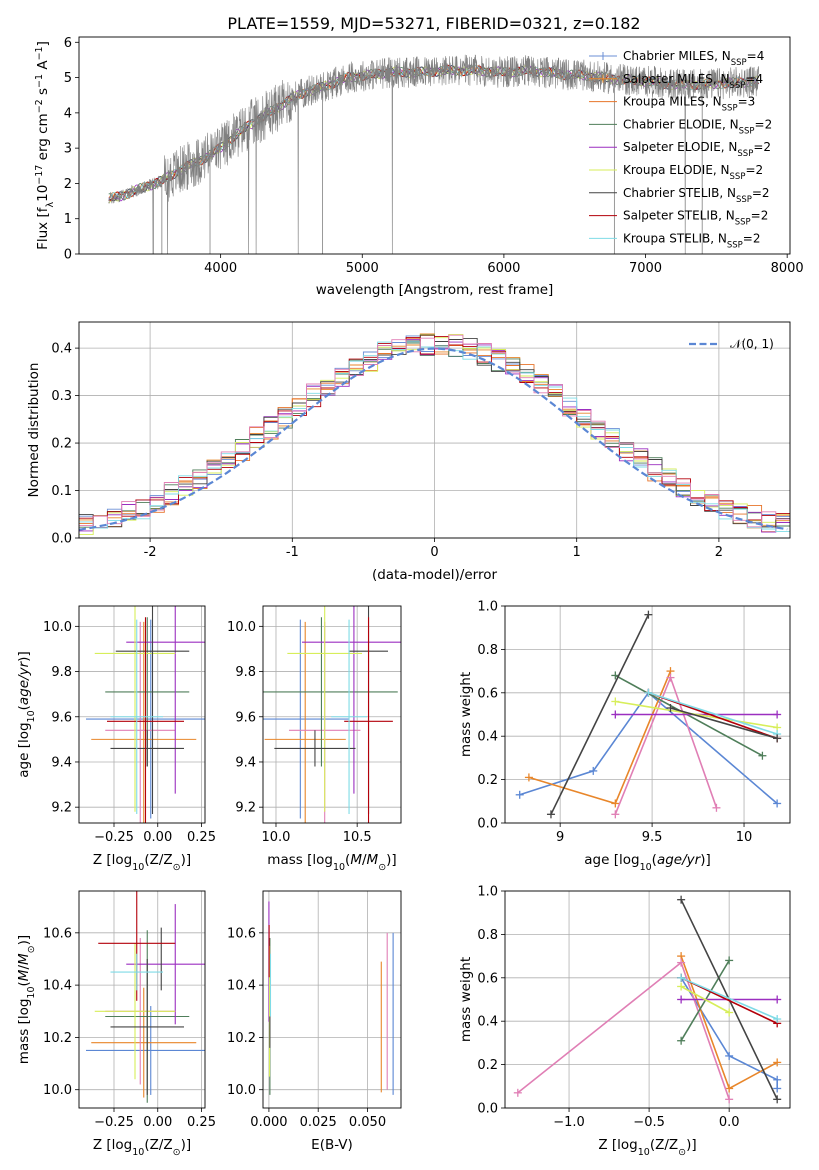 The width and height of the screenshot is (819, 1170). What do you see at coordinates (693, 81) in the screenshot?
I see `legend-entry: Salpeter MILES, NSSP=4` at bounding box center [693, 81].